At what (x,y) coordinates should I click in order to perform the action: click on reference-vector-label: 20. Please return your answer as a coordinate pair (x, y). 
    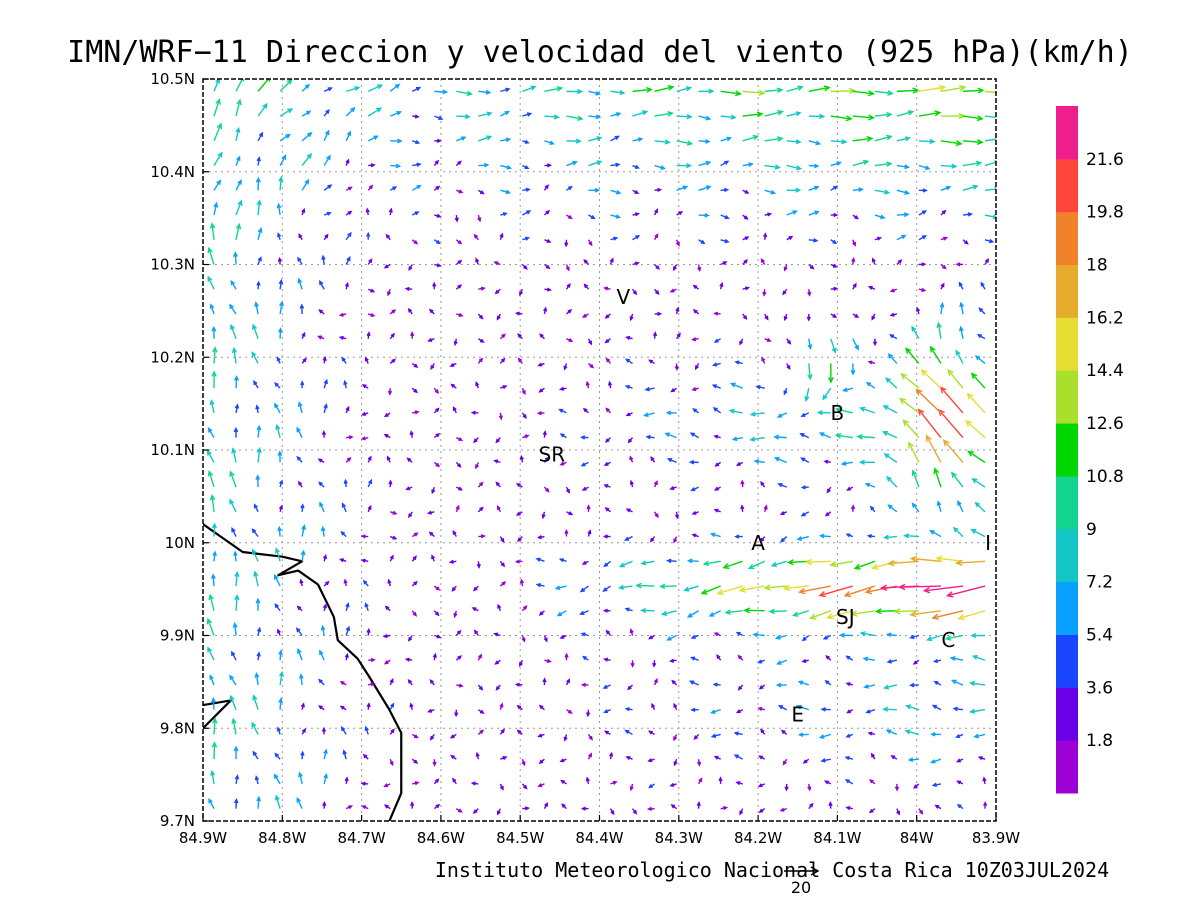
    Looking at the image, I should click on (801, 887).